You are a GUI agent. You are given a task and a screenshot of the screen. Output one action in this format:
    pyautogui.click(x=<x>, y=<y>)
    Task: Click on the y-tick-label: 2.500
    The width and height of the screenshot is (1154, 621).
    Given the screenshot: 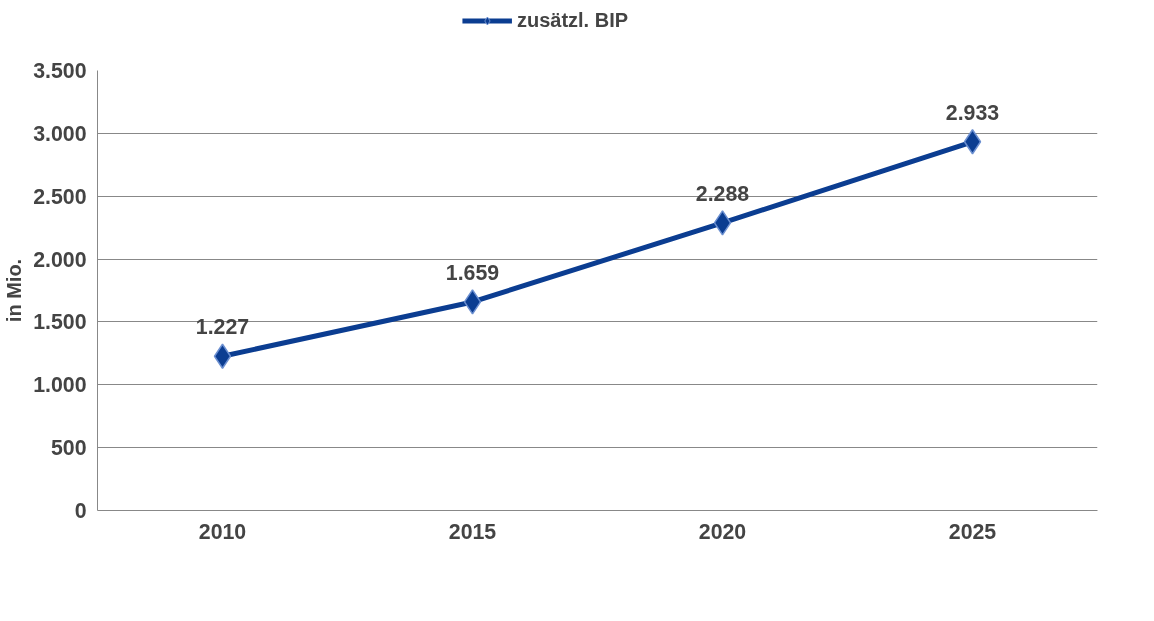 What is the action you would take?
    pyautogui.click(x=60, y=196)
    